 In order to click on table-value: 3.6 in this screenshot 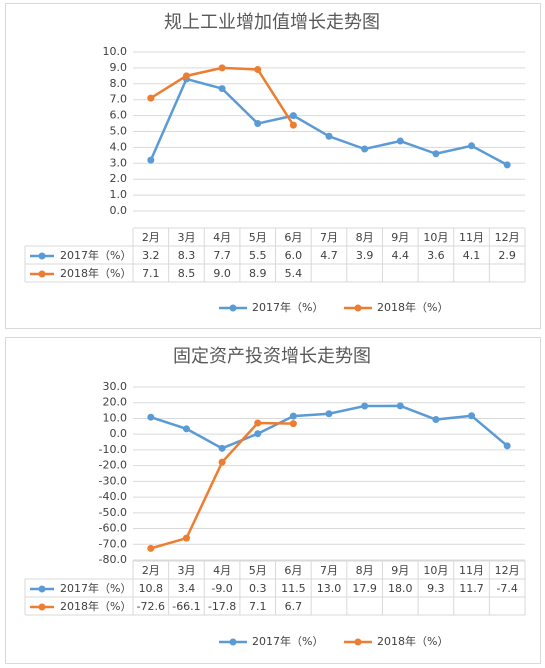, I will do `click(436, 255)`.